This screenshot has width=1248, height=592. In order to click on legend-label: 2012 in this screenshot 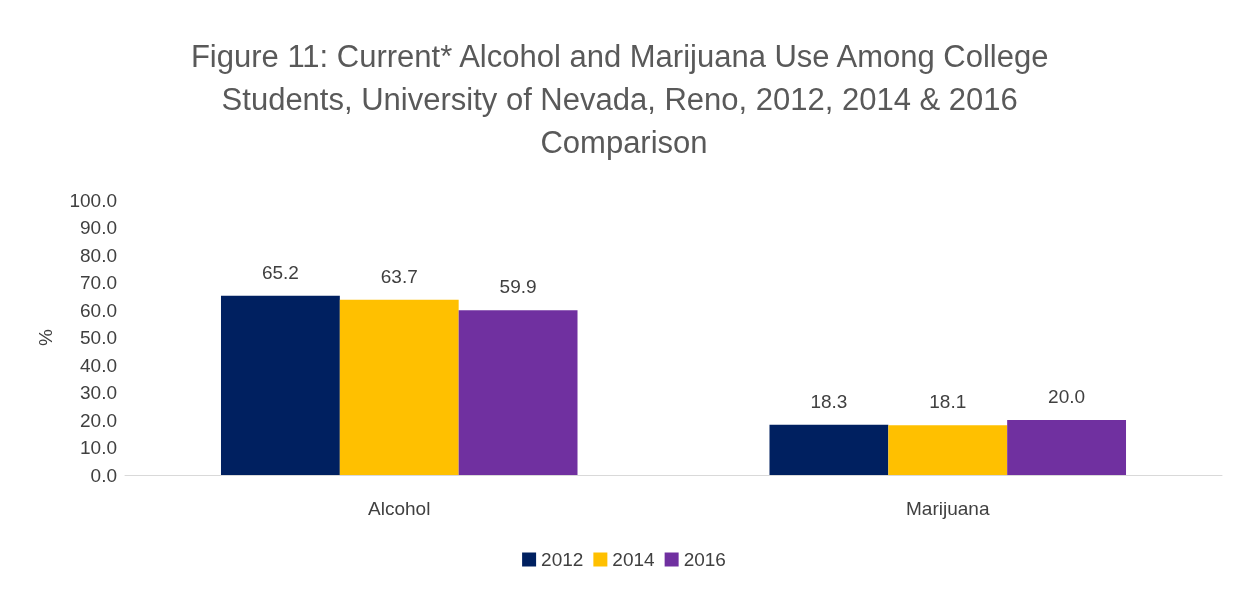, I will do `click(562, 559)`.